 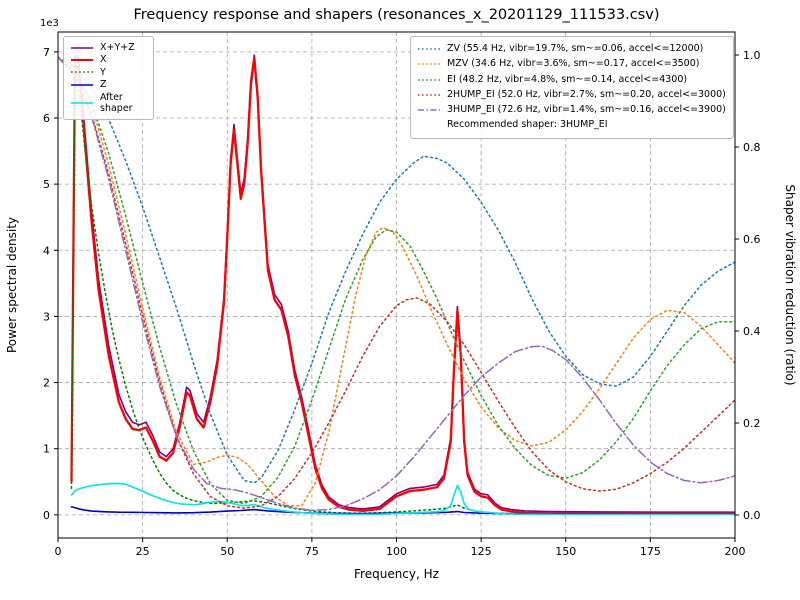 What do you see at coordinates (429, 79) in the screenshot?
I see `ei-line-sample` at bounding box center [429, 79].